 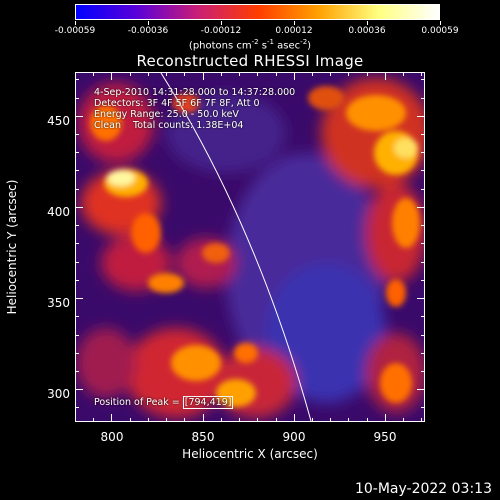 I want to click on units-text: (photons cm, so click(x=220, y=46).